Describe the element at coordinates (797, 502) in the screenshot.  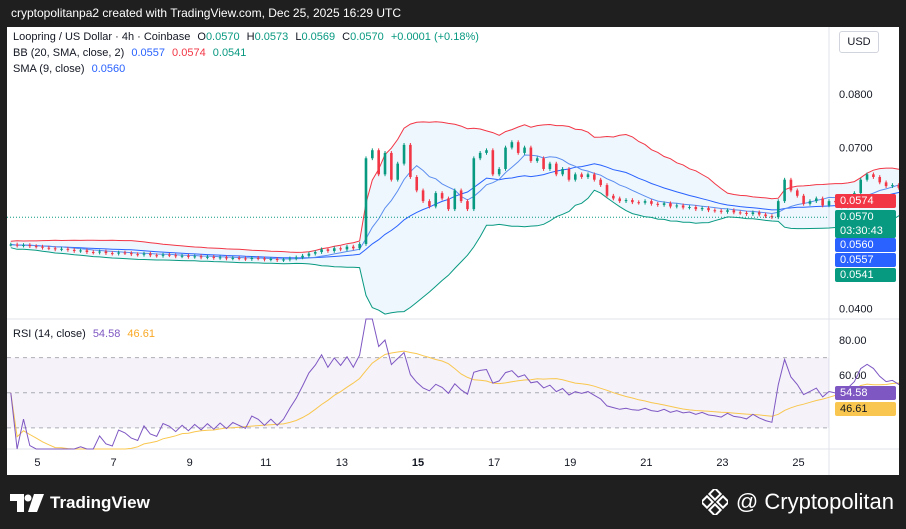
I see `cryptopolitan-brand: @ Cryptopolitan` at that location.